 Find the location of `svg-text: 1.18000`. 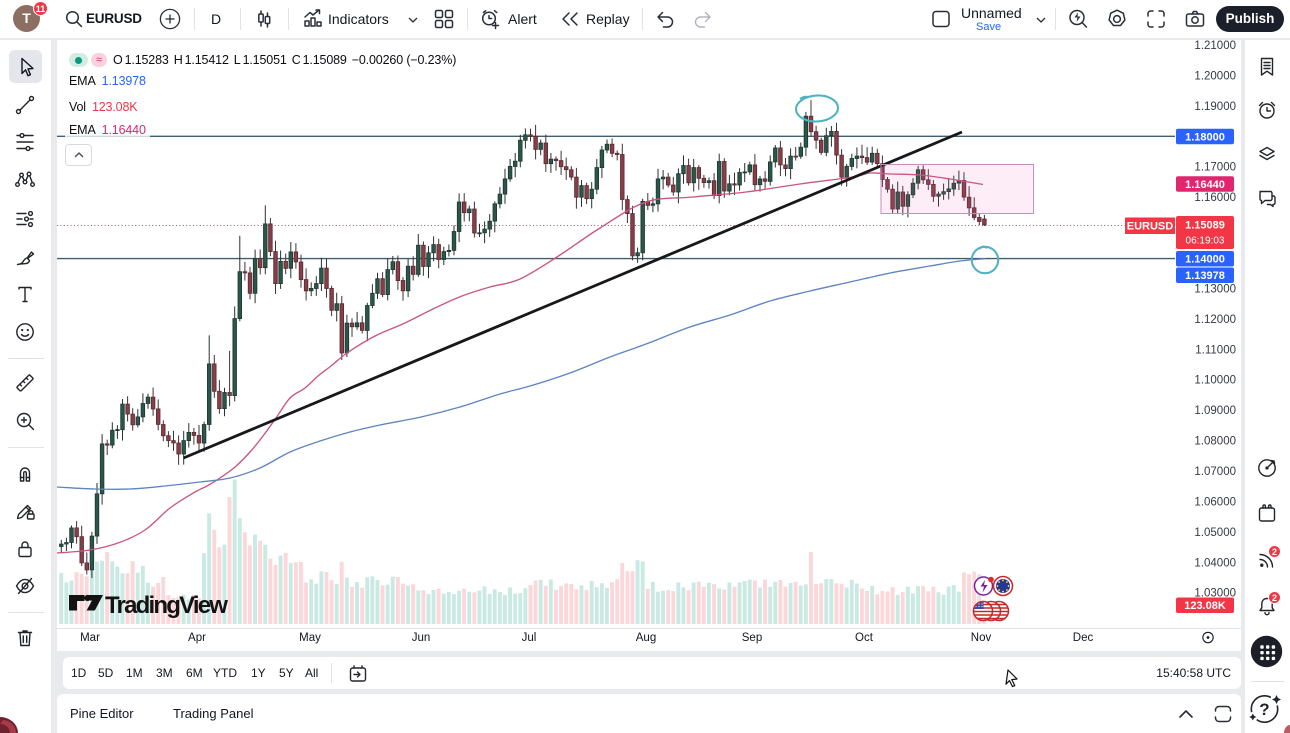

svg-text: 1.18000 is located at coordinates (1205, 138).